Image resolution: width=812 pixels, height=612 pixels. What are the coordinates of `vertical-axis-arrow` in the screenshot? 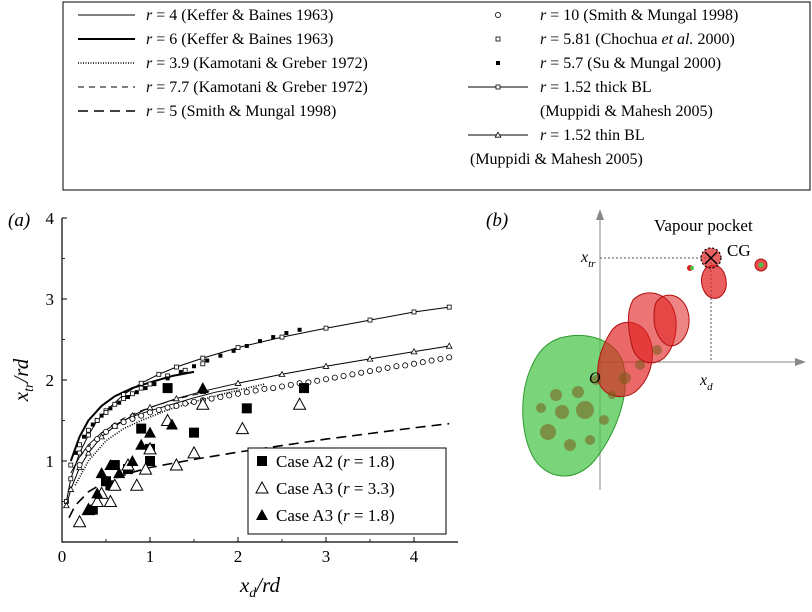 It's located at (600, 214).